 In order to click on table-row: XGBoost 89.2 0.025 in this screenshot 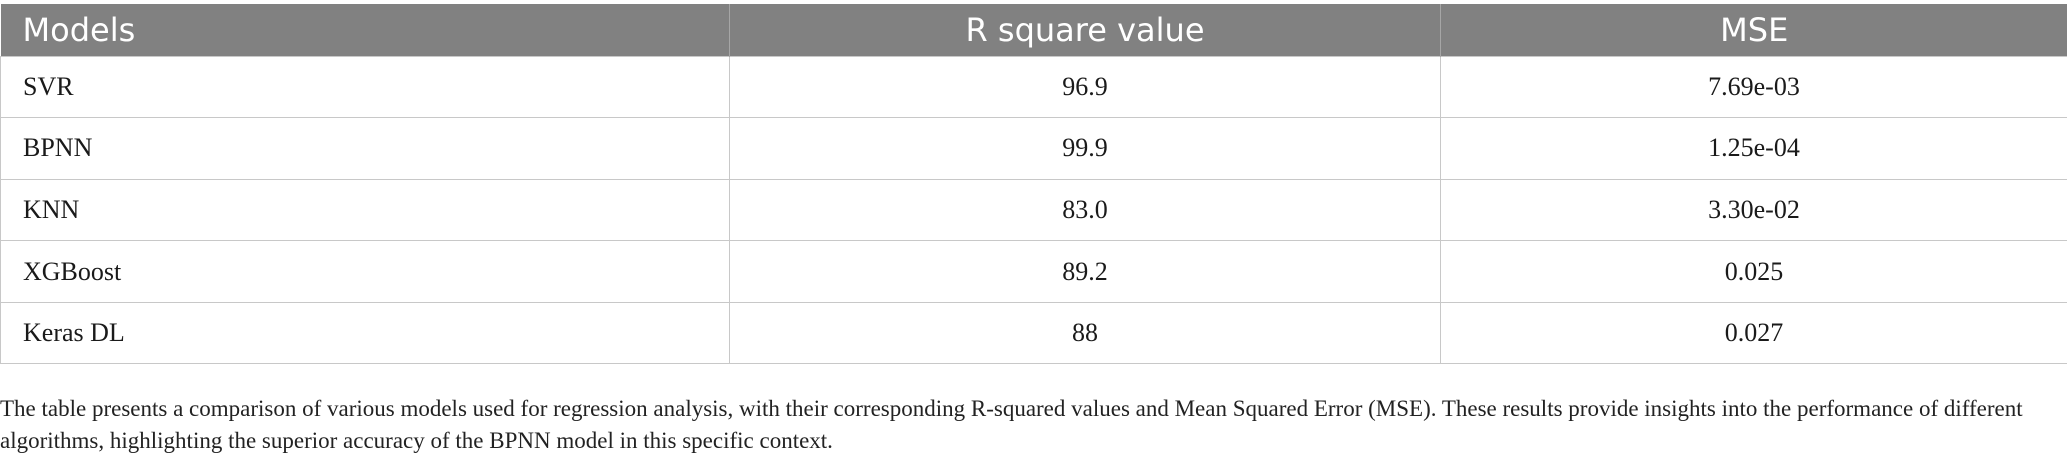, I will do `click(1033, 271)`.